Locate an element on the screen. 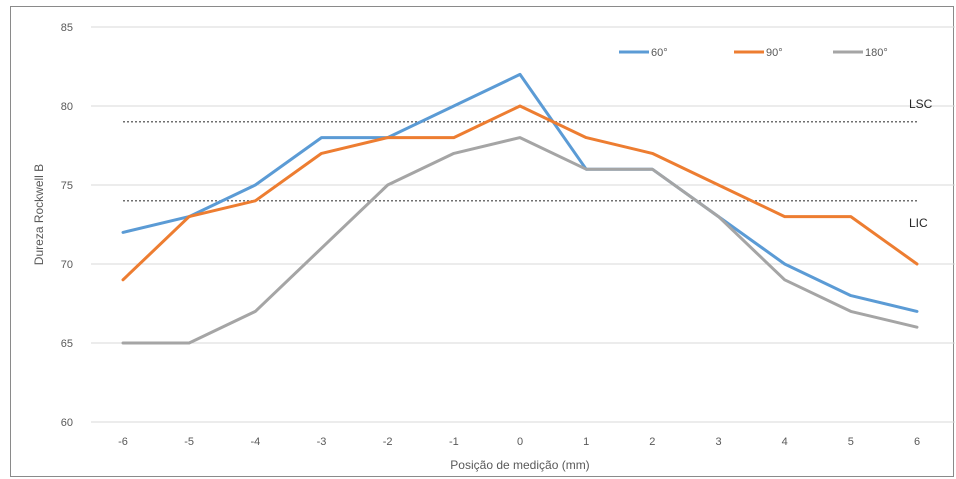  y-tick-label: 60 is located at coordinates (67, 423).